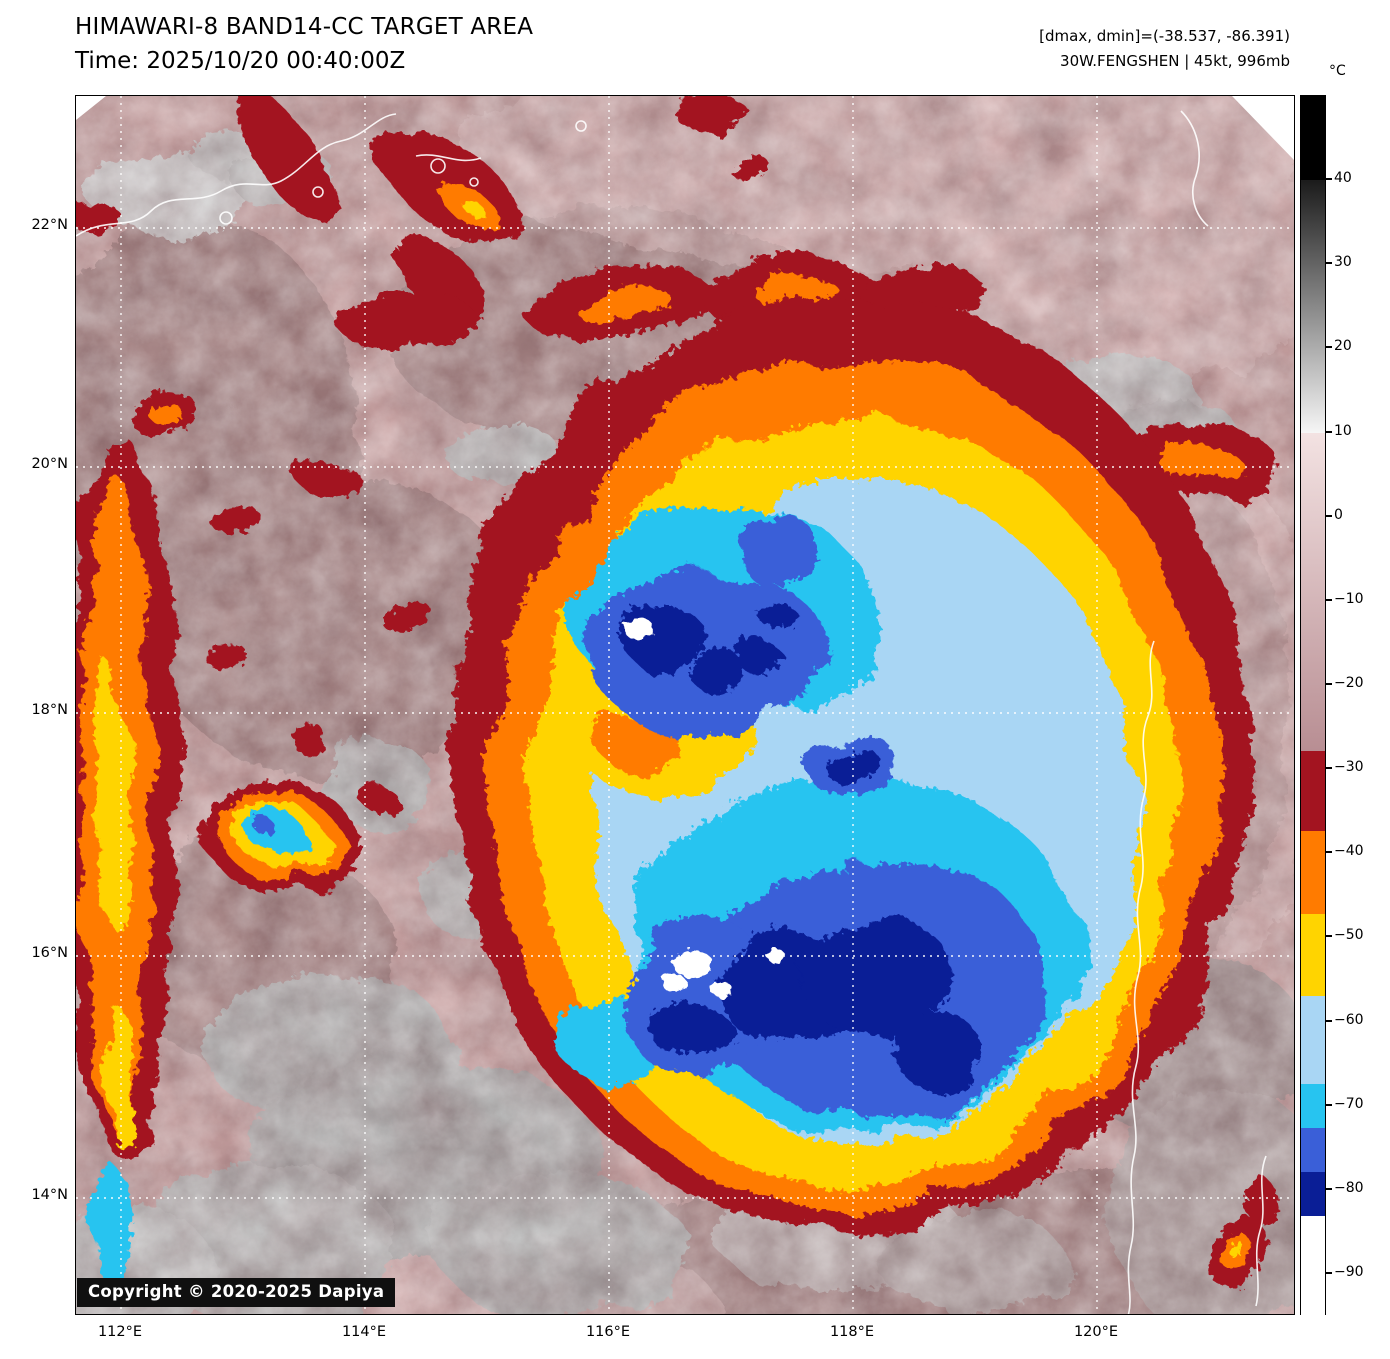  I want to click on colorbar-tick-label: 40, so click(1343, 178).